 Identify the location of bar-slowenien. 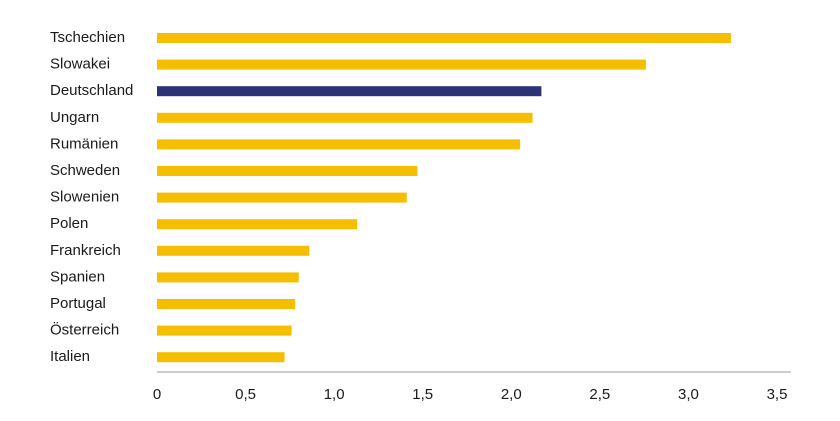
(282, 197).